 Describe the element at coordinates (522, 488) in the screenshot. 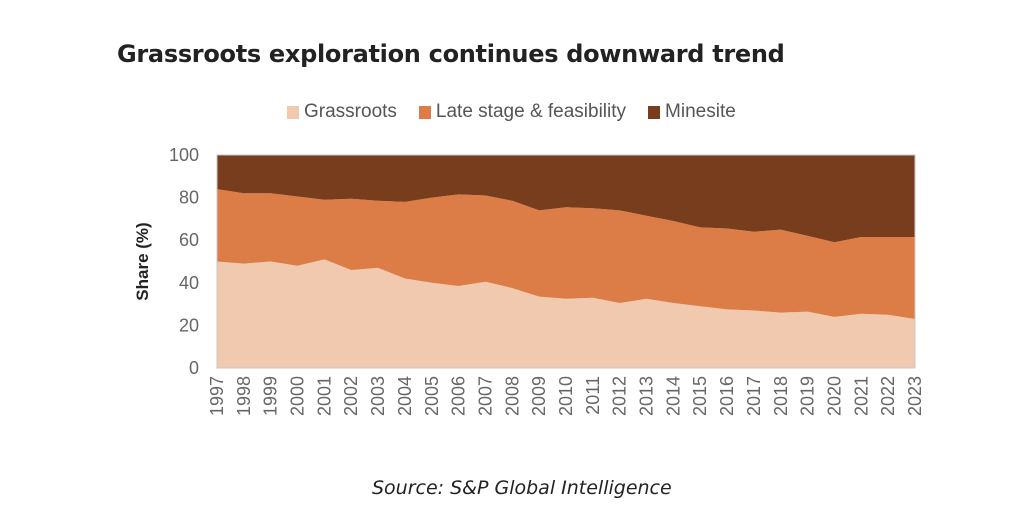

I see `source-note: Source: S&P Global Intelligence` at that location.